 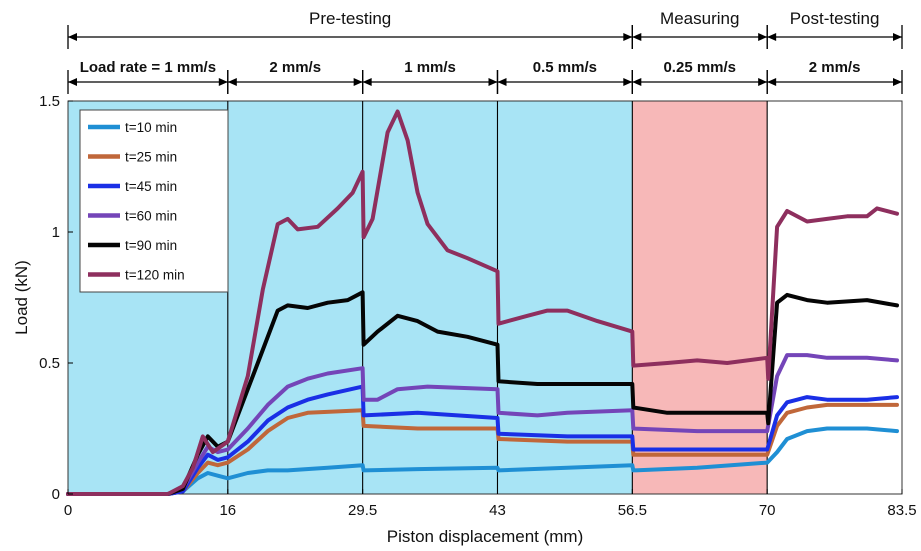 I want to click on legend-label: t=45 min, so click(x=151, y=186).